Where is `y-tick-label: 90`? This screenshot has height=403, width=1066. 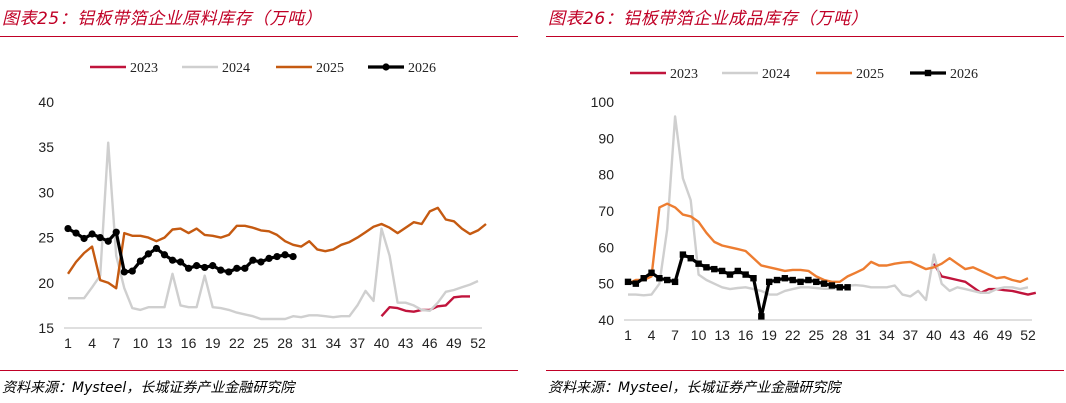 y-tick-label: 90 is located at coordinates (606, 138).